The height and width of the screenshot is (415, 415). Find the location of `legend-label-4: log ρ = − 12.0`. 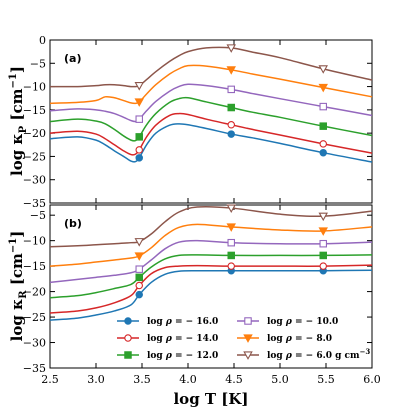

legend-label-4: log ρ = − 12.0 is located at coordinates (182, 356).